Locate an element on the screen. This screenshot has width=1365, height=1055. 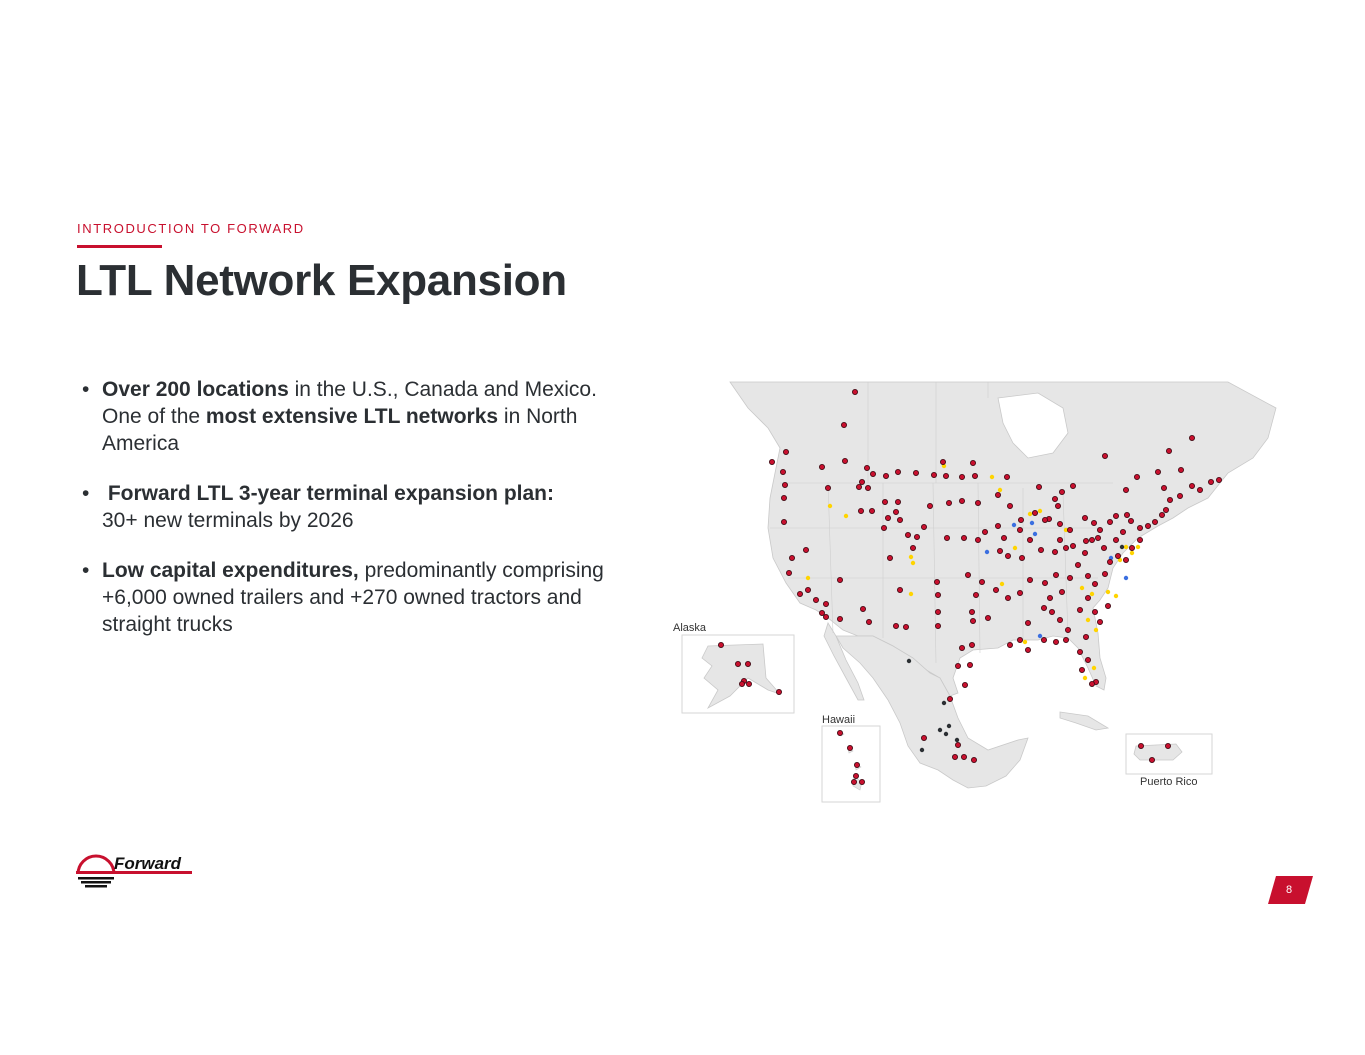
page-title: LTL Network Expansion is located at coordinates (321, 280).